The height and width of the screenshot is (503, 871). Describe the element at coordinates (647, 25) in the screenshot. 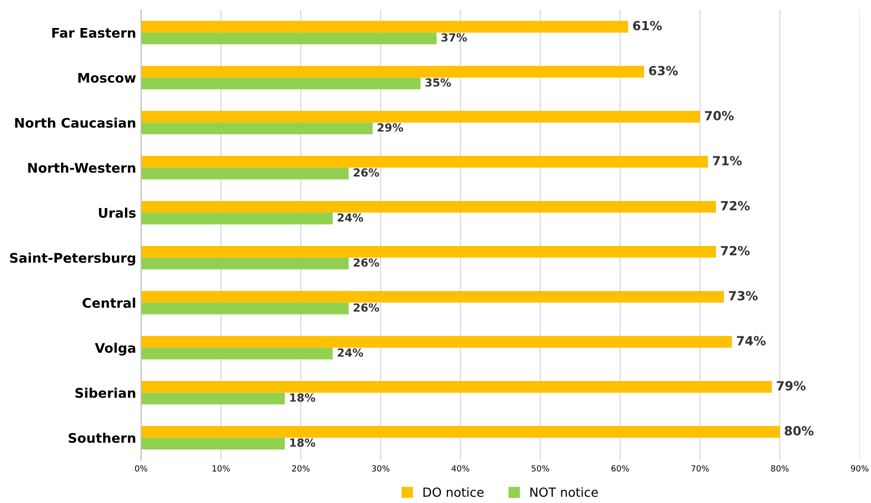

I see `data-label: 61%` at that location.